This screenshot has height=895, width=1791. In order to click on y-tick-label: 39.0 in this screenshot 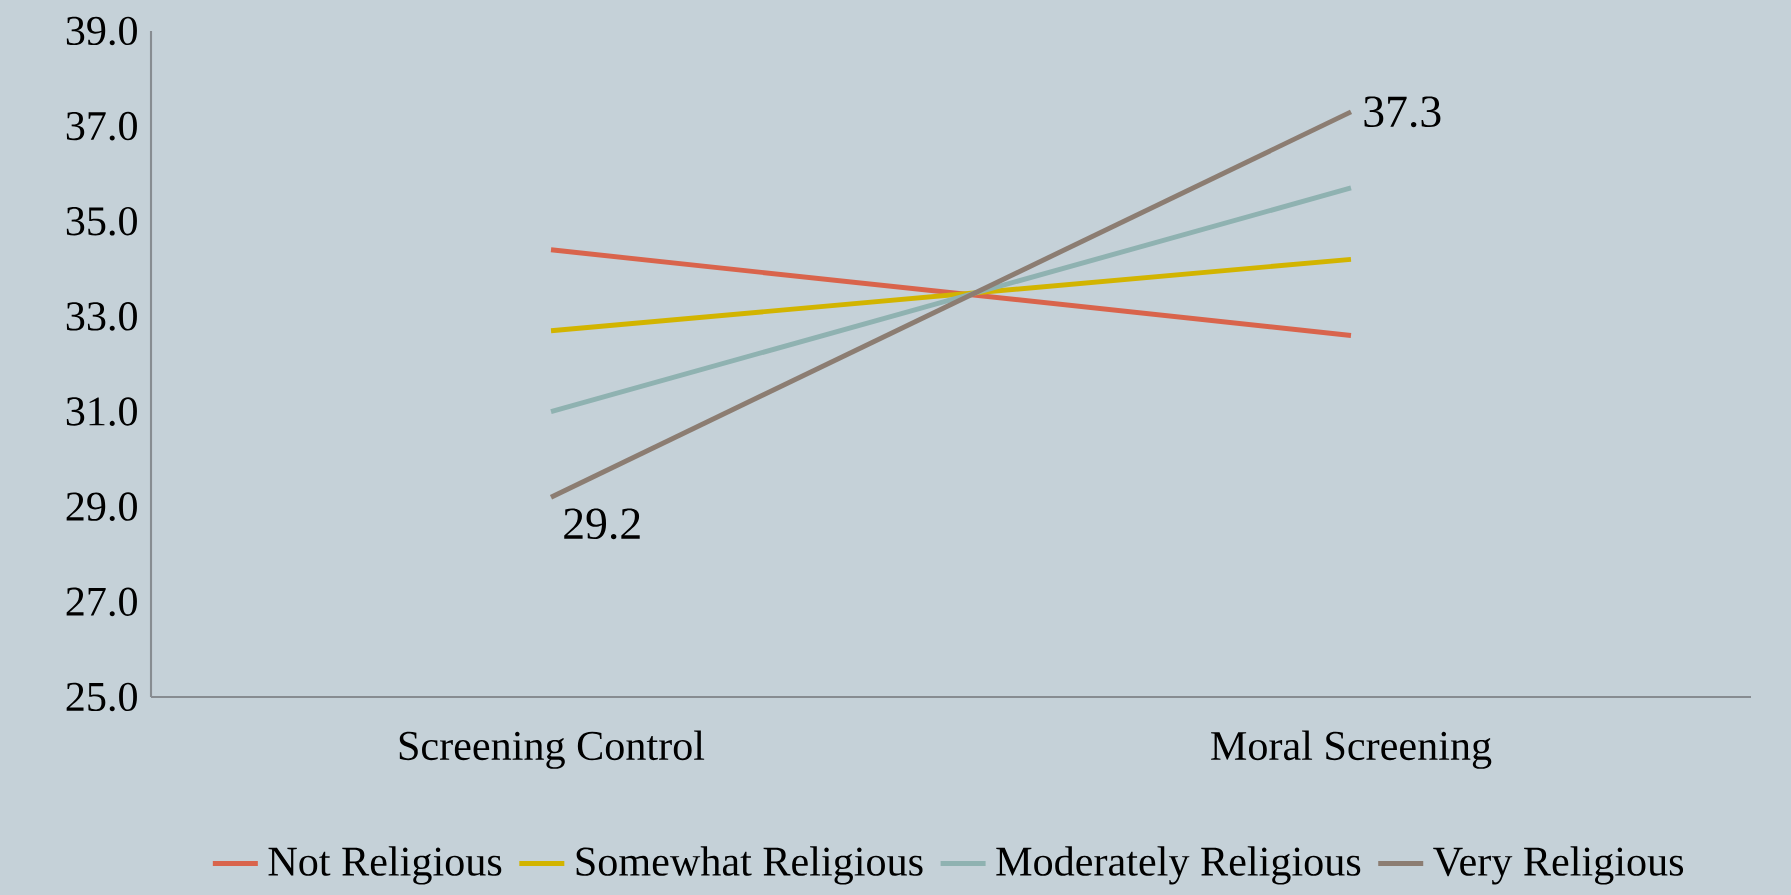, I will do `click(101, 31)`.